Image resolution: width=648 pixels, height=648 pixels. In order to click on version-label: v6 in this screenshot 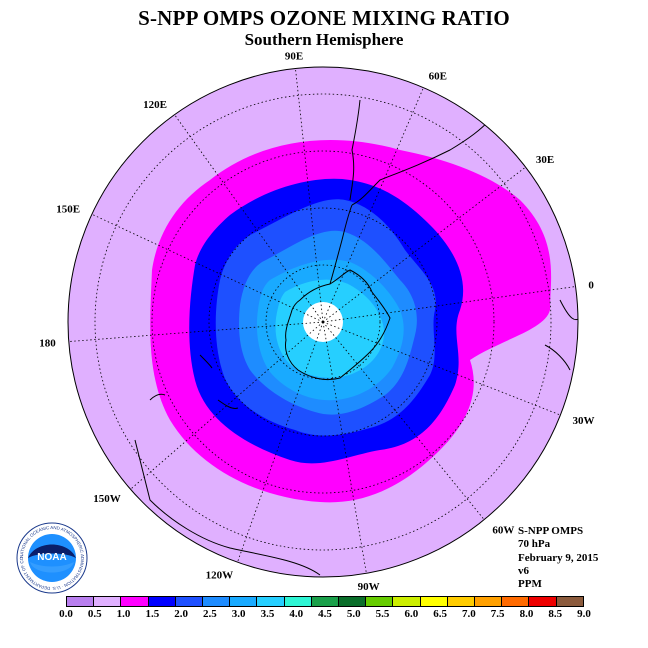, I will do `click(523, 570)`.